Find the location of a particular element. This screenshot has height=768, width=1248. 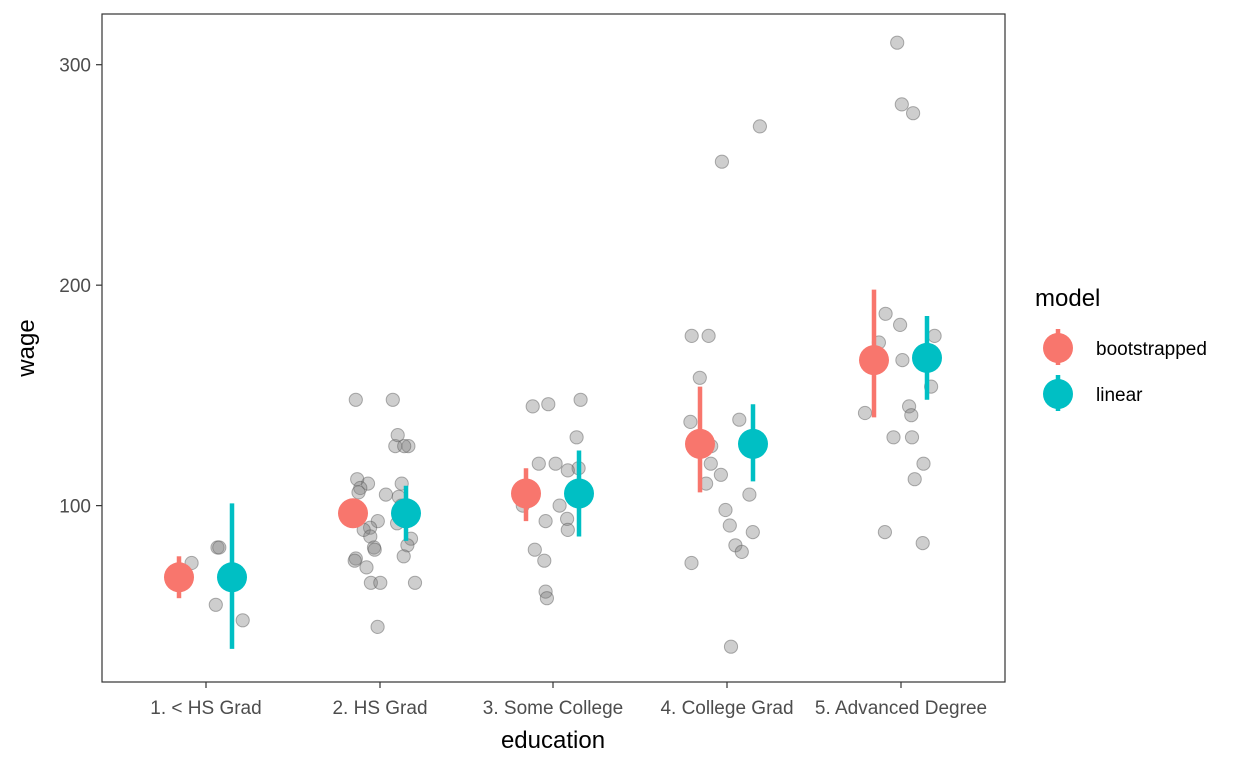

legend-key-point-bootstrapped is located at coordinates (1058, 348).